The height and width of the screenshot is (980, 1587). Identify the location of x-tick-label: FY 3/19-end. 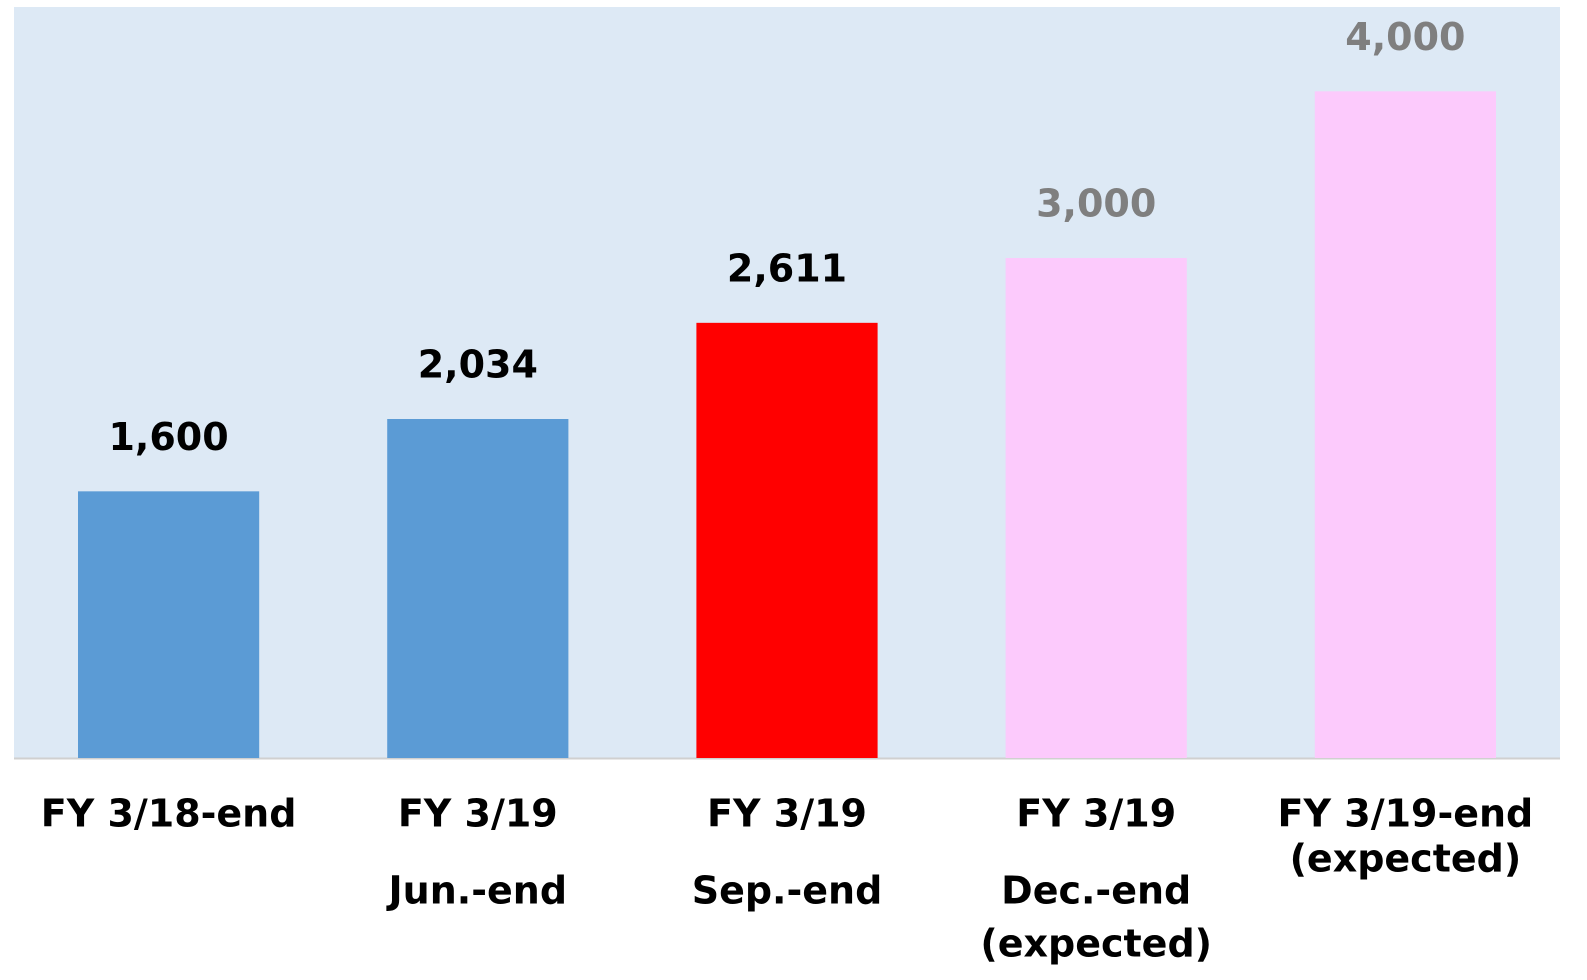
(1406, 814).